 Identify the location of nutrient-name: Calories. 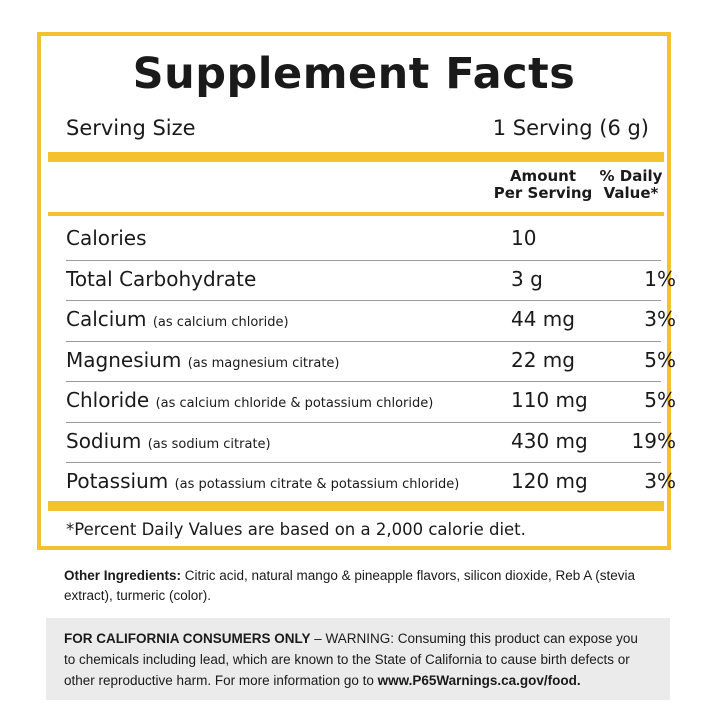
(106, 238).